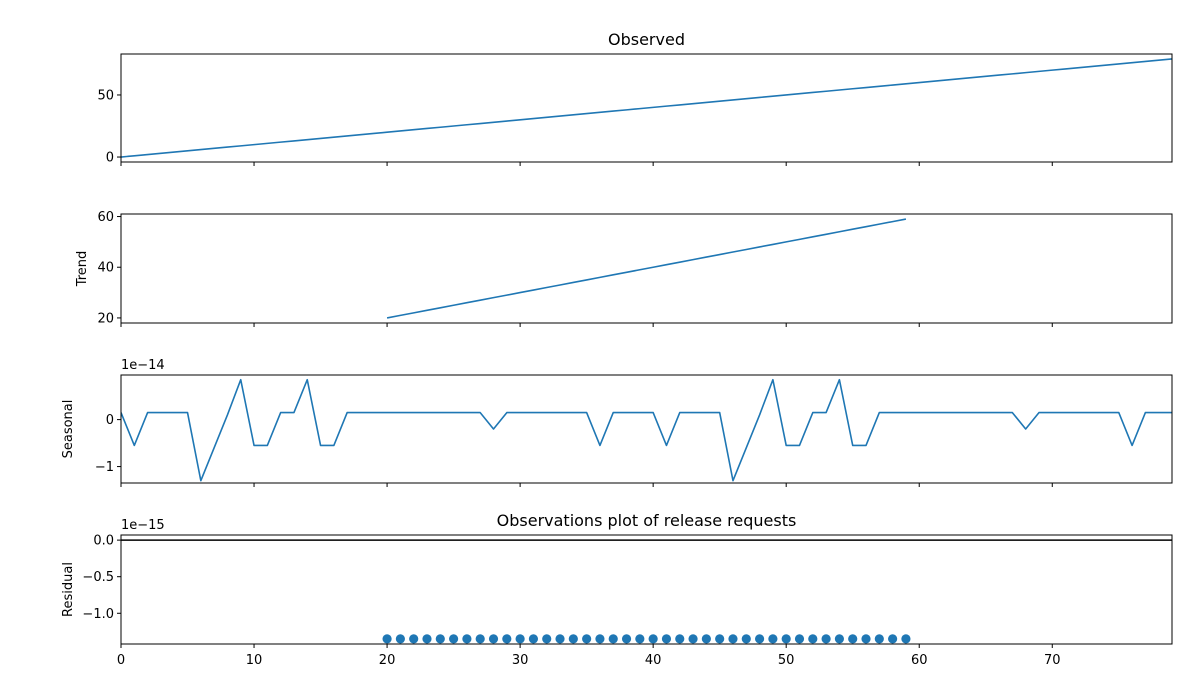  I want to click on residual-data, so click(646, 591).